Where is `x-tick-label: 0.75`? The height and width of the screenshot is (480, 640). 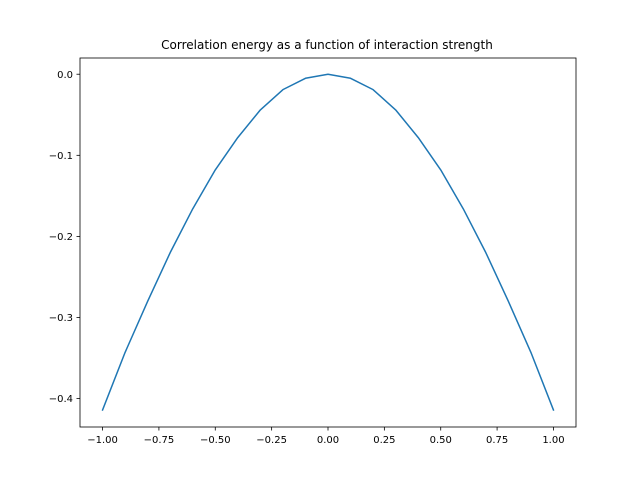 x-tick-label: 0.75 is located at coordinates (497, 440).